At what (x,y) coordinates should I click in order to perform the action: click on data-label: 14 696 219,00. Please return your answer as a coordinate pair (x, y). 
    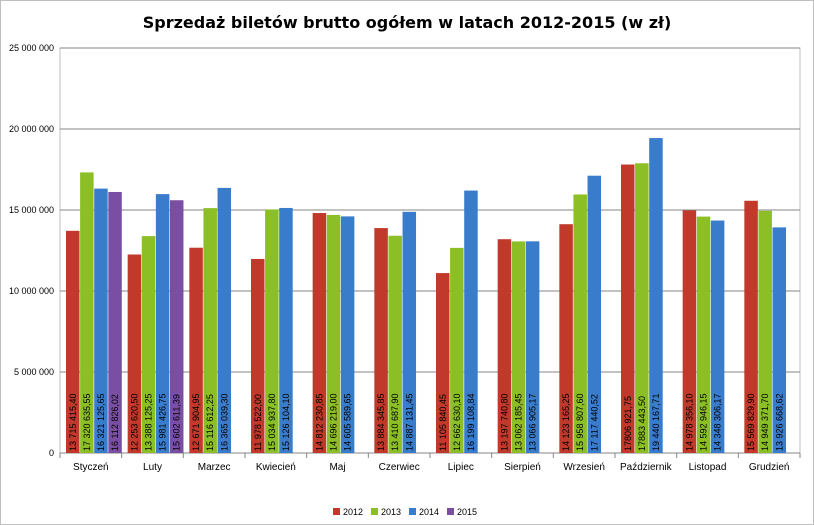
    Looking at the image, I should click on (334, 422).